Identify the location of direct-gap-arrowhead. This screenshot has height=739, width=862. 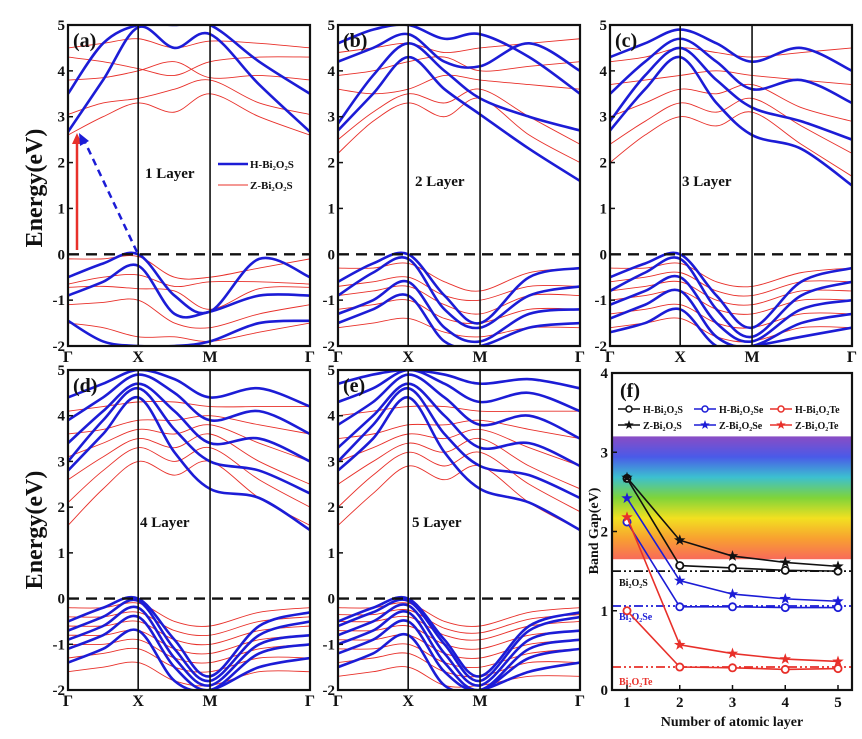
(77, 138).